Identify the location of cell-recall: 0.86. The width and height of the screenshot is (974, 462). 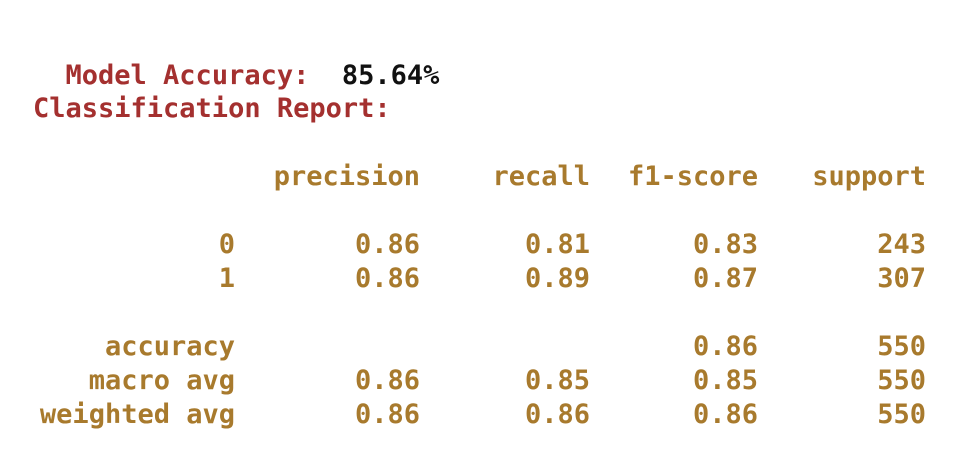
(557, 414).